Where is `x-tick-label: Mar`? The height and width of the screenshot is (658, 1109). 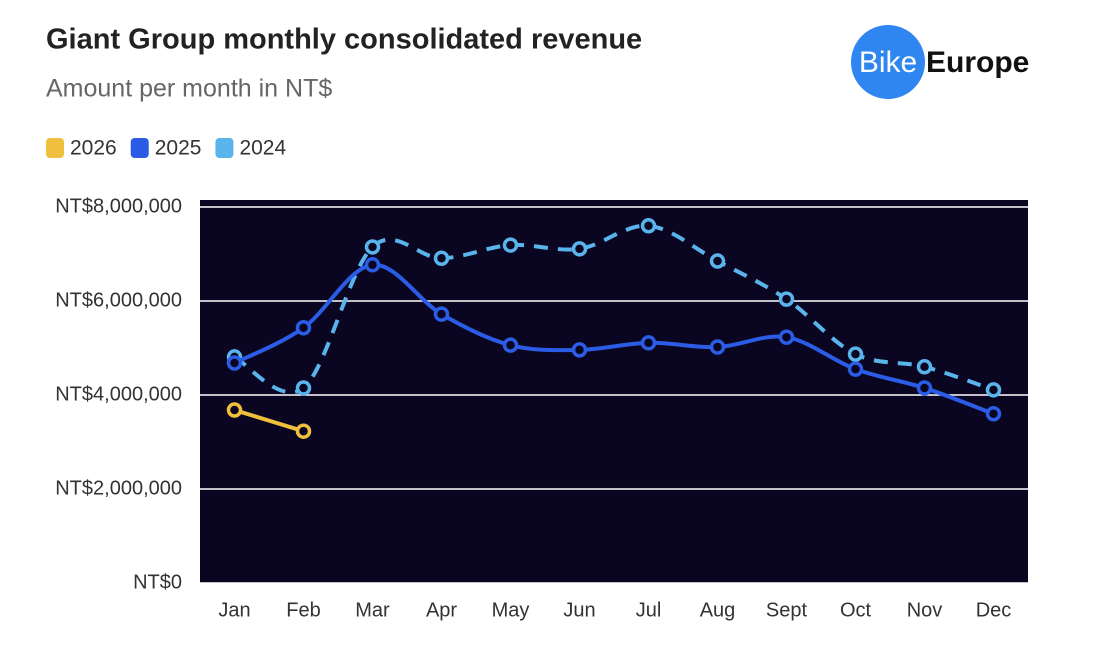
x-tick-label: Mar is located at coordinates (372, 610).